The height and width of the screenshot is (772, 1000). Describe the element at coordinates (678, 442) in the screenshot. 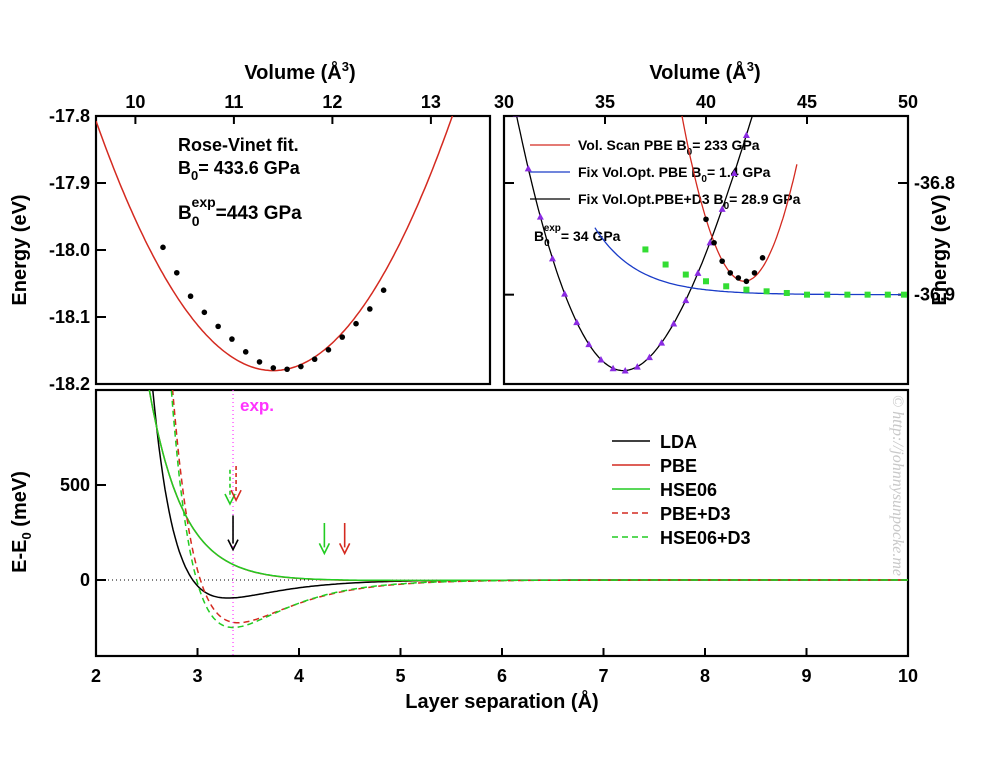

I see `legend-label-lda: LDA` at that location.